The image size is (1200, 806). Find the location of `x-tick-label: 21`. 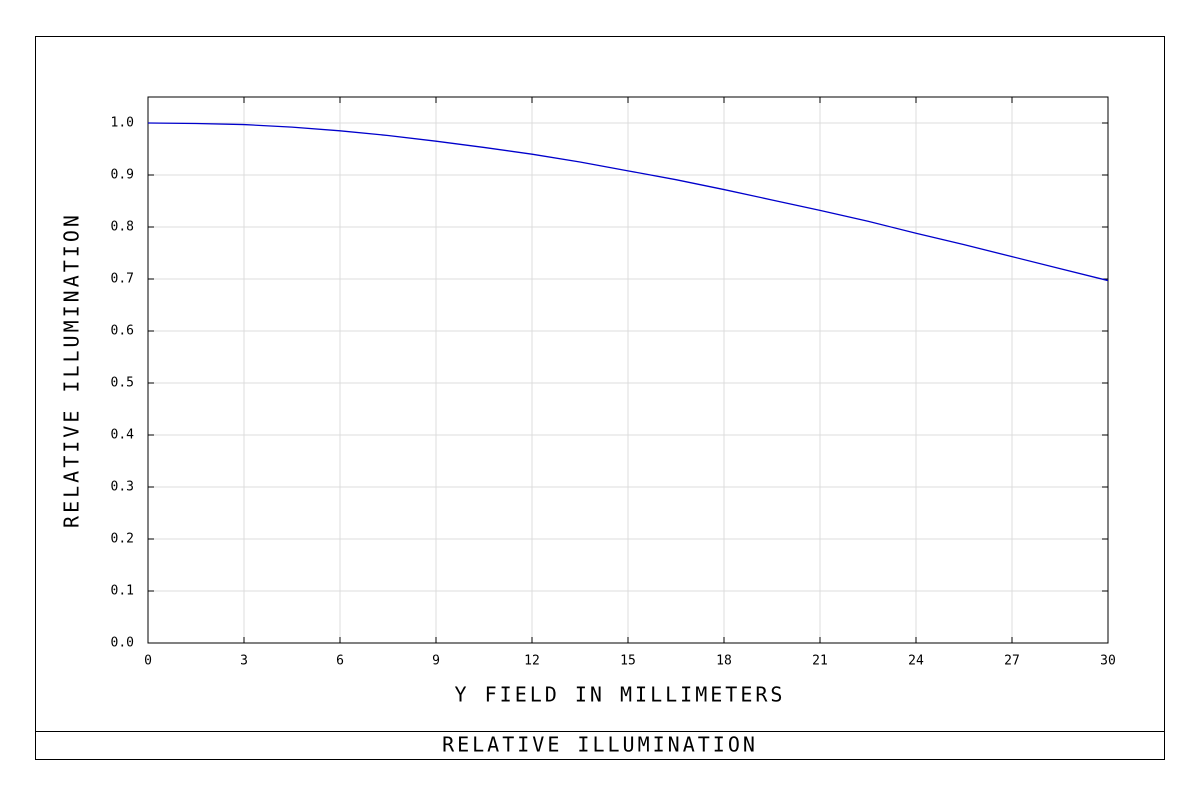

x-tick-label: 21 is located at coordinates (820, 661).